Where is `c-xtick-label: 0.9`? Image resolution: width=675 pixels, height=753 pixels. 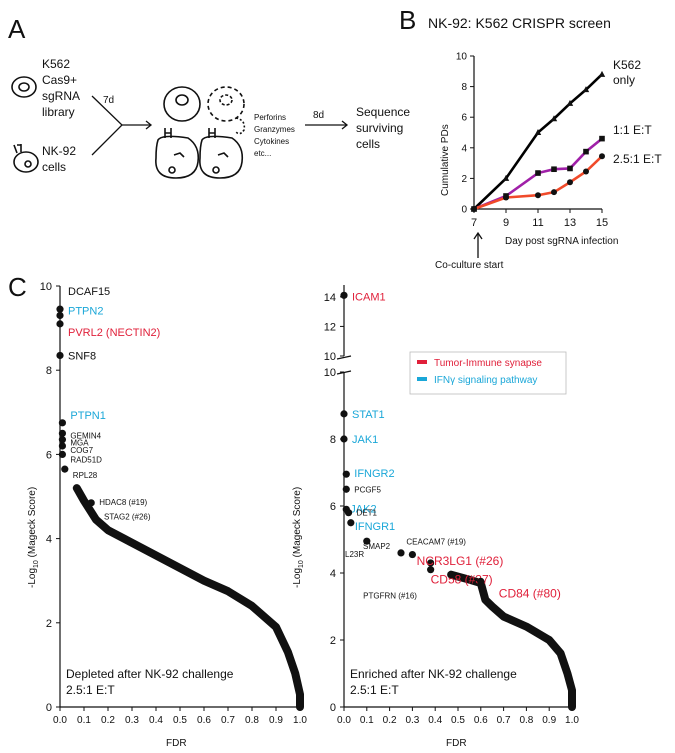 c-xtick-label: 0.9 is located at coordinates (549, 720).